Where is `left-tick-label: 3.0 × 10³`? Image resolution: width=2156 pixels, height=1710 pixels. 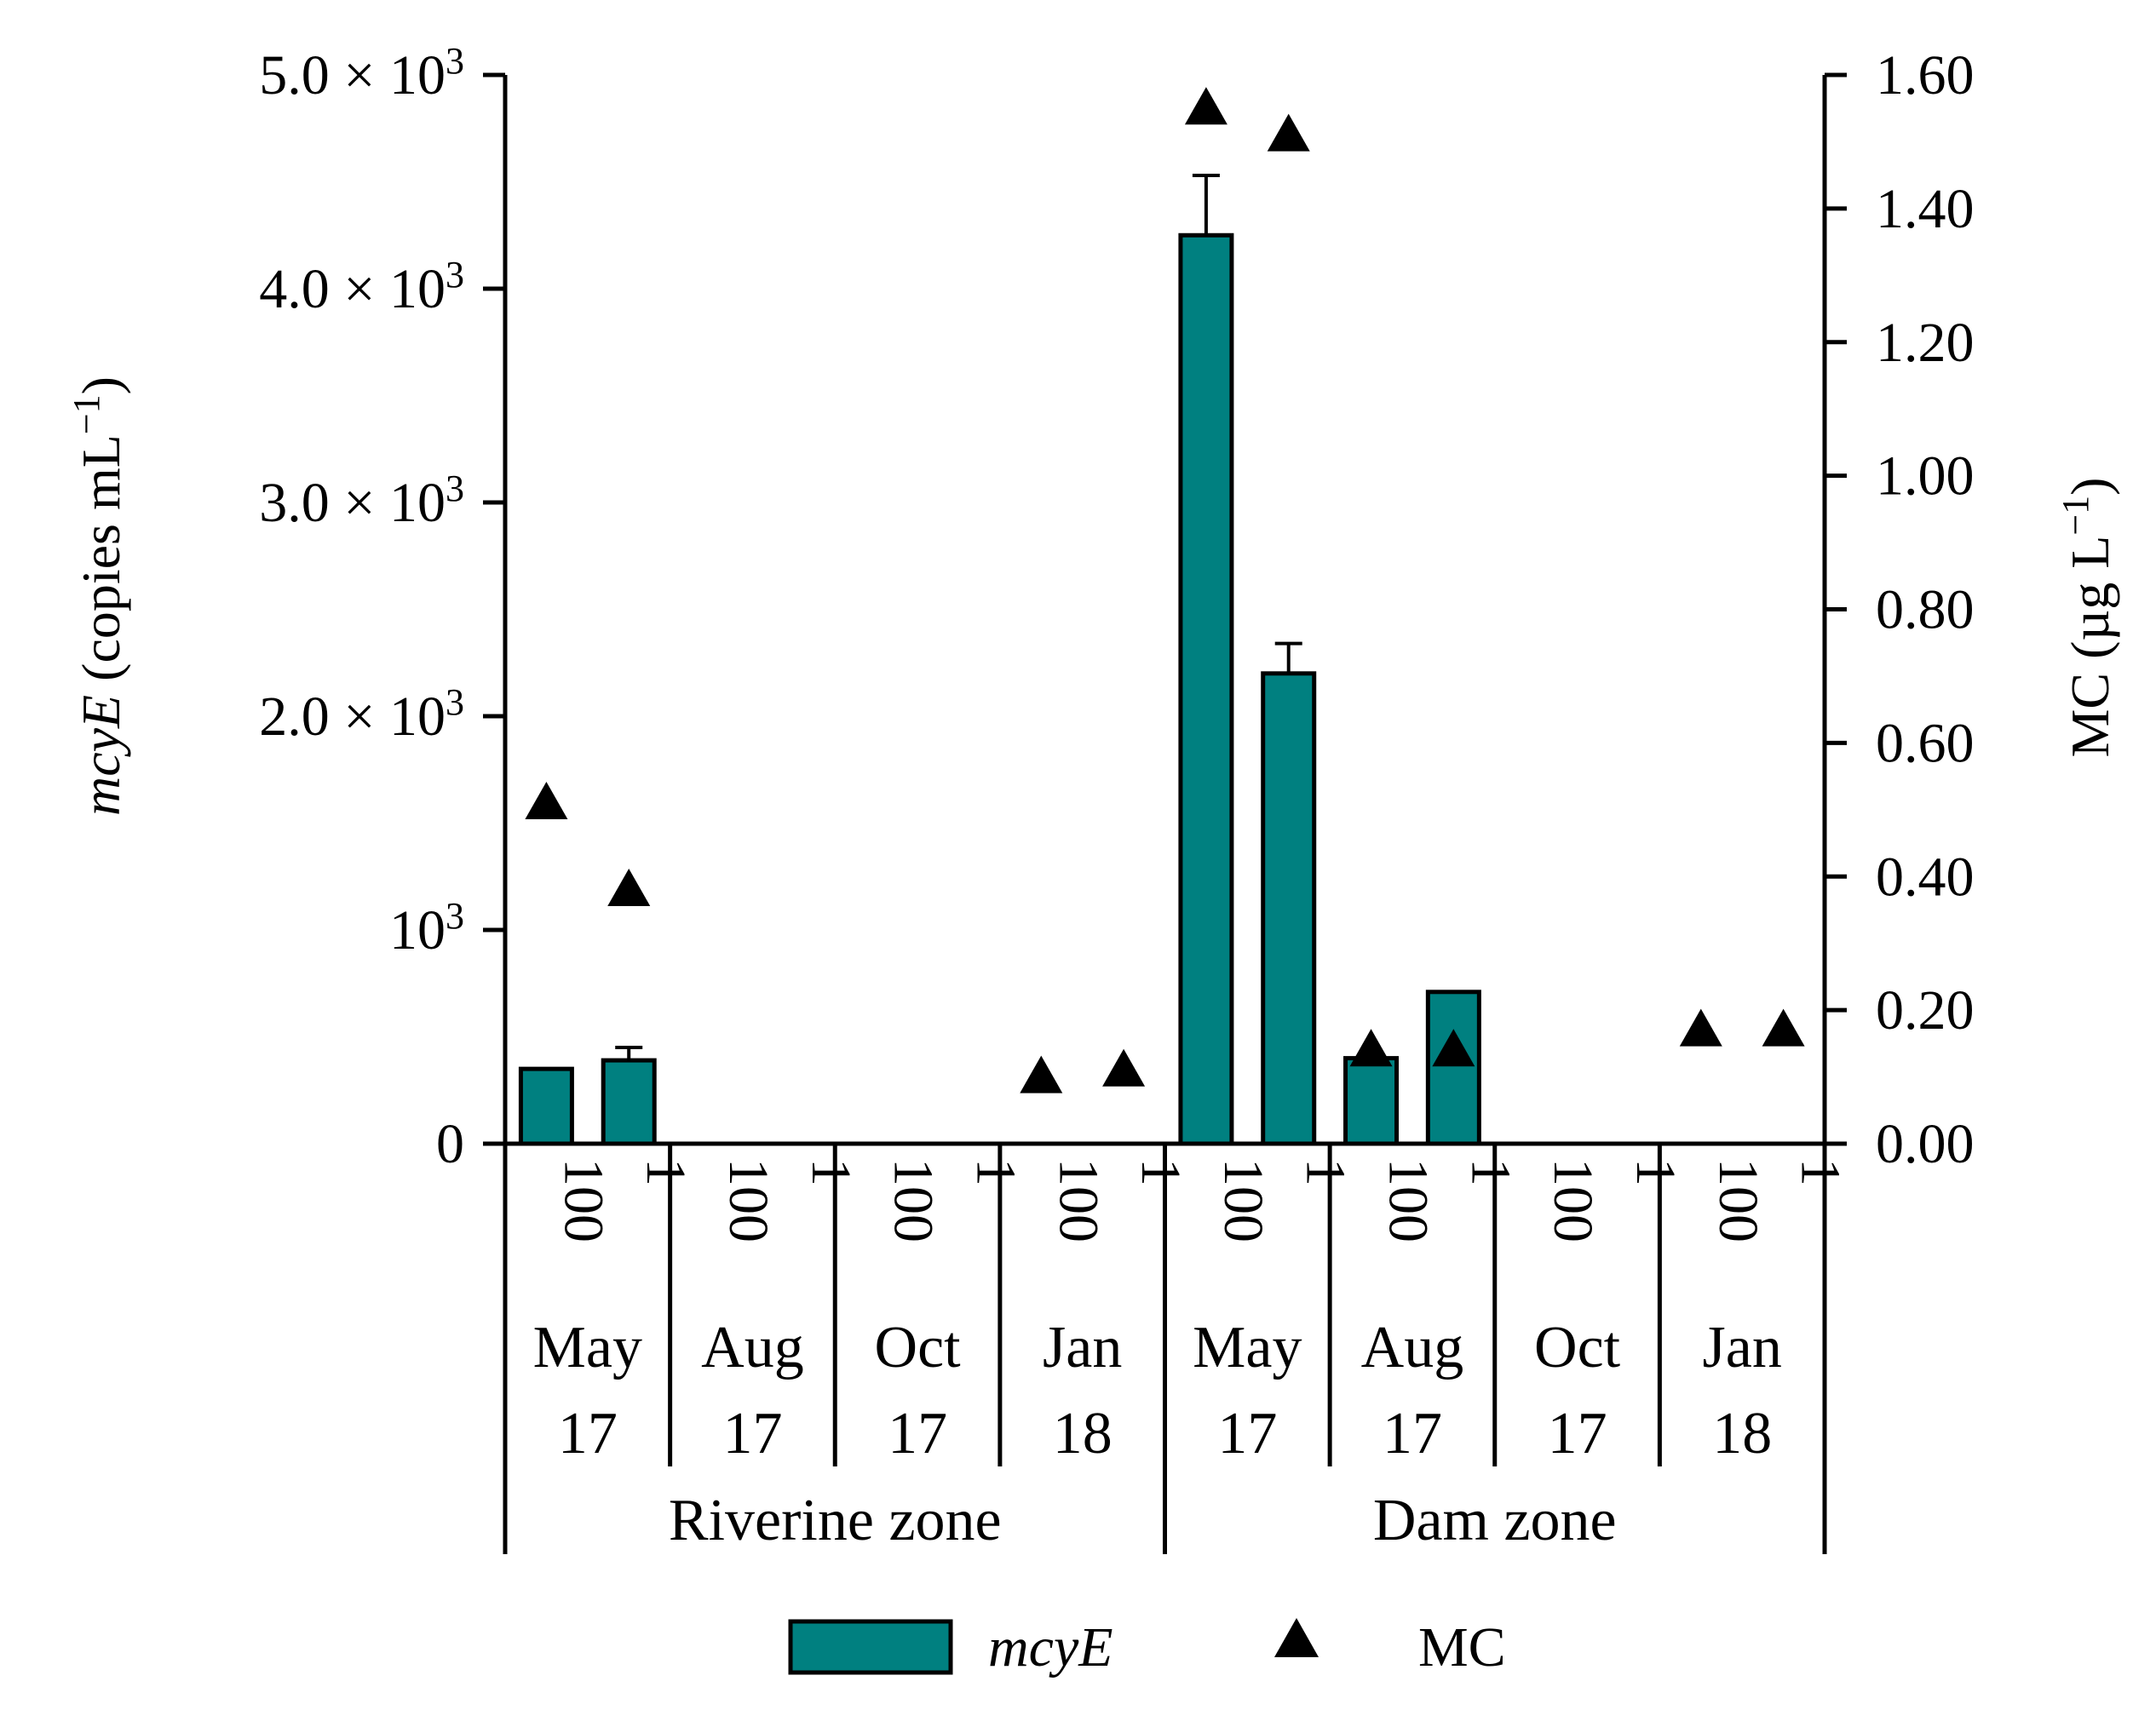
left-tick-label: 3.0 × 10³ is located at coordinates (361, 502).